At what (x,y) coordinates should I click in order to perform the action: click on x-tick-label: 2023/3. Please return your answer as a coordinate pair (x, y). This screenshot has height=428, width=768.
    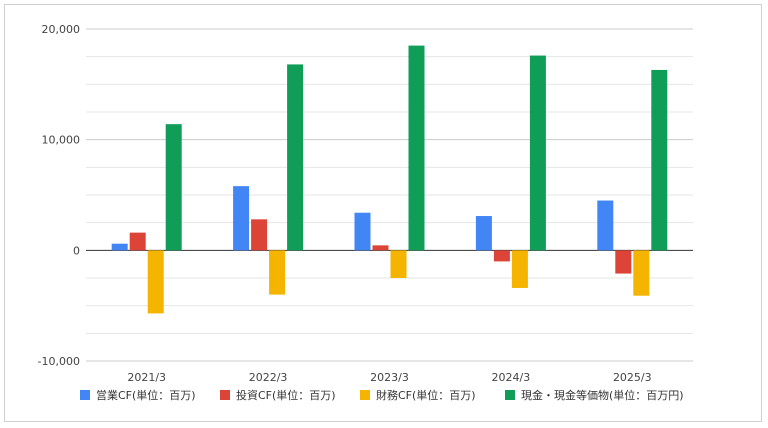
    Looking at the image, I should click on (389, 377).